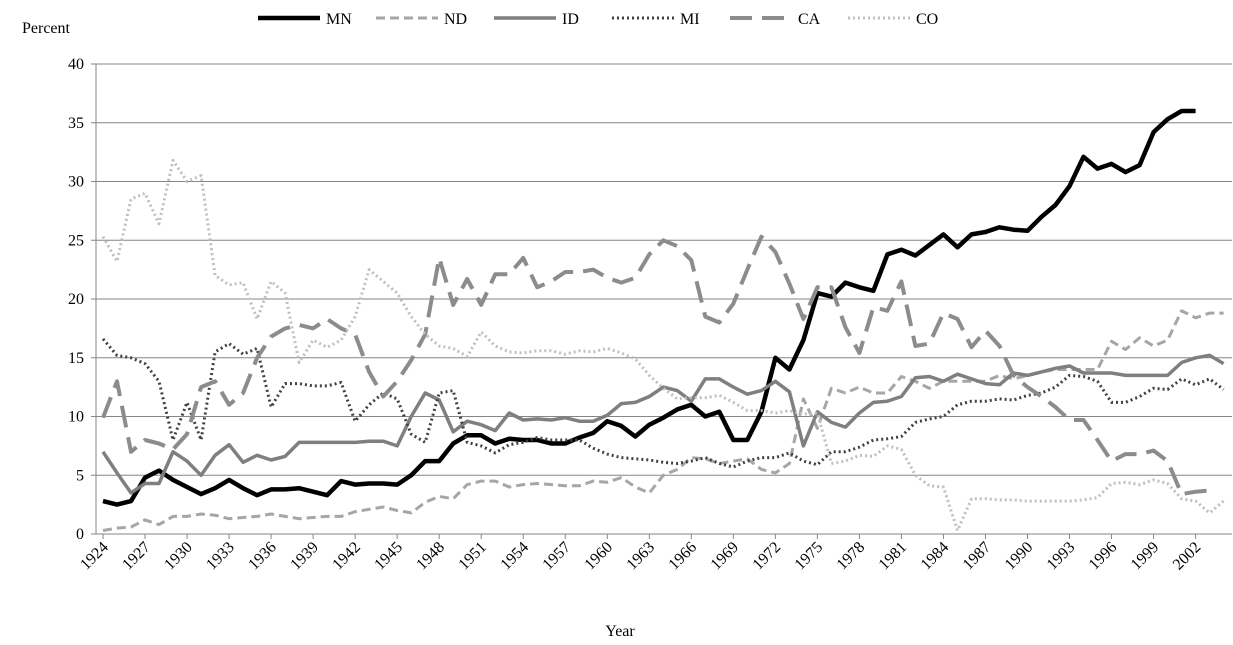 This screenshot has width=1233, height=645. I want to click on legend-label: CA, so click(809, 19).